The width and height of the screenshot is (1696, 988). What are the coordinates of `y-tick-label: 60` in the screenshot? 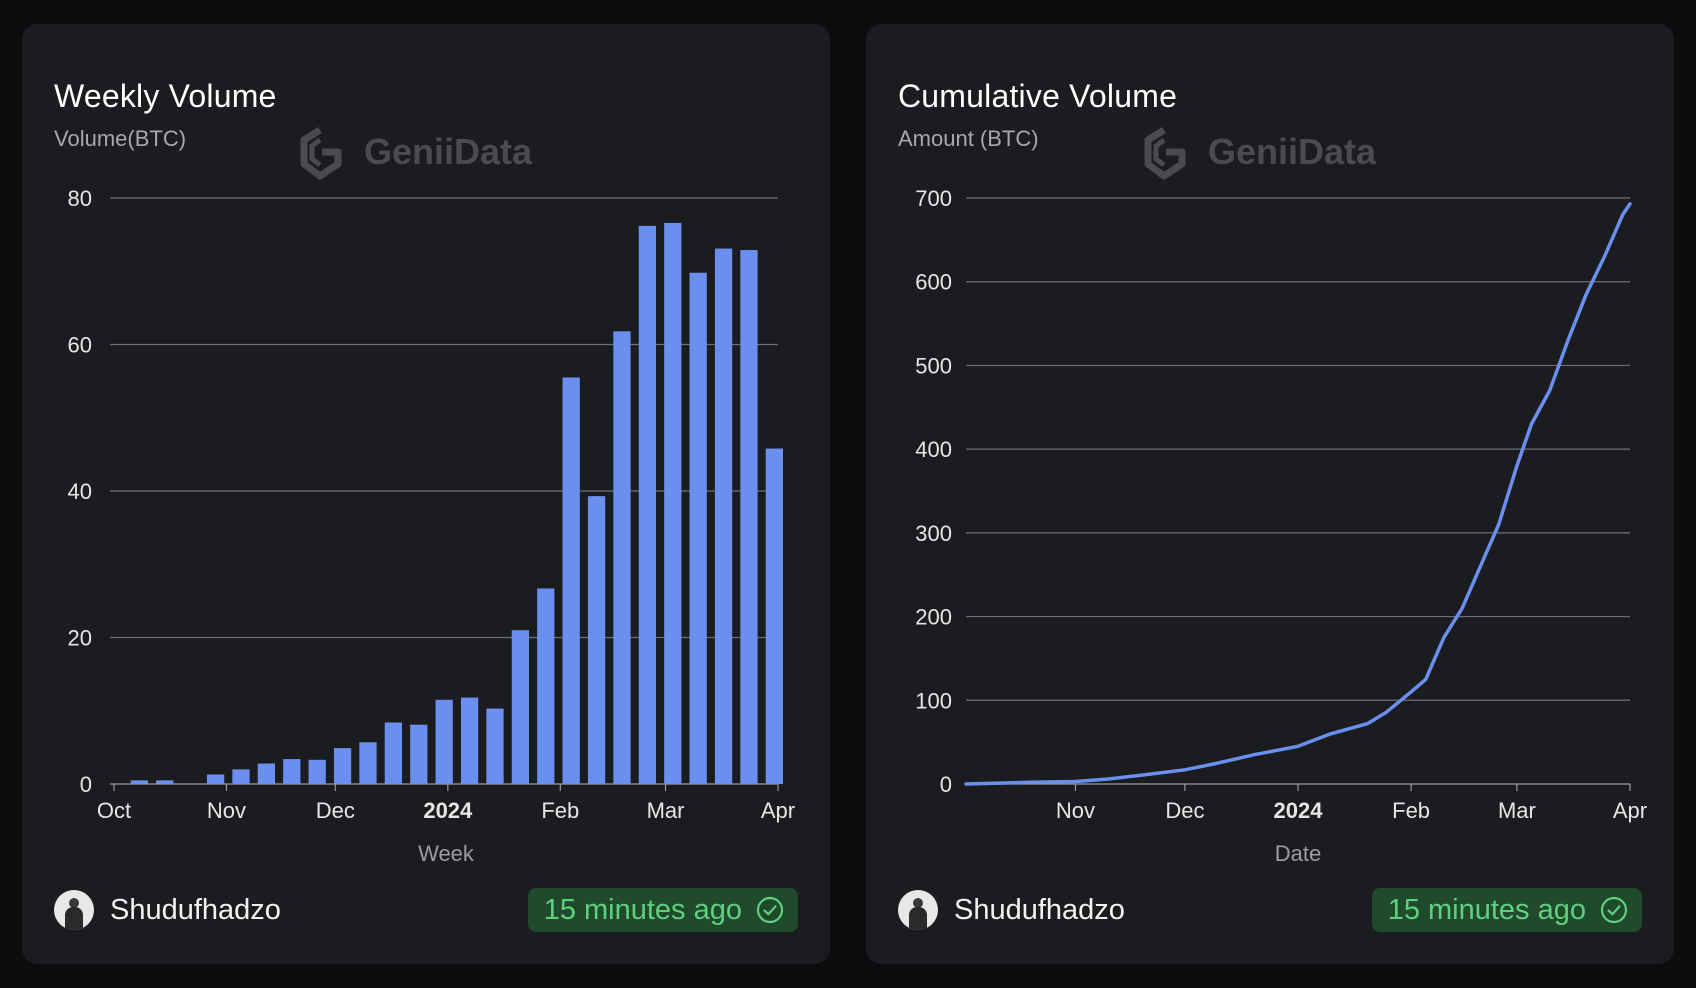 It's located at (80, 345).